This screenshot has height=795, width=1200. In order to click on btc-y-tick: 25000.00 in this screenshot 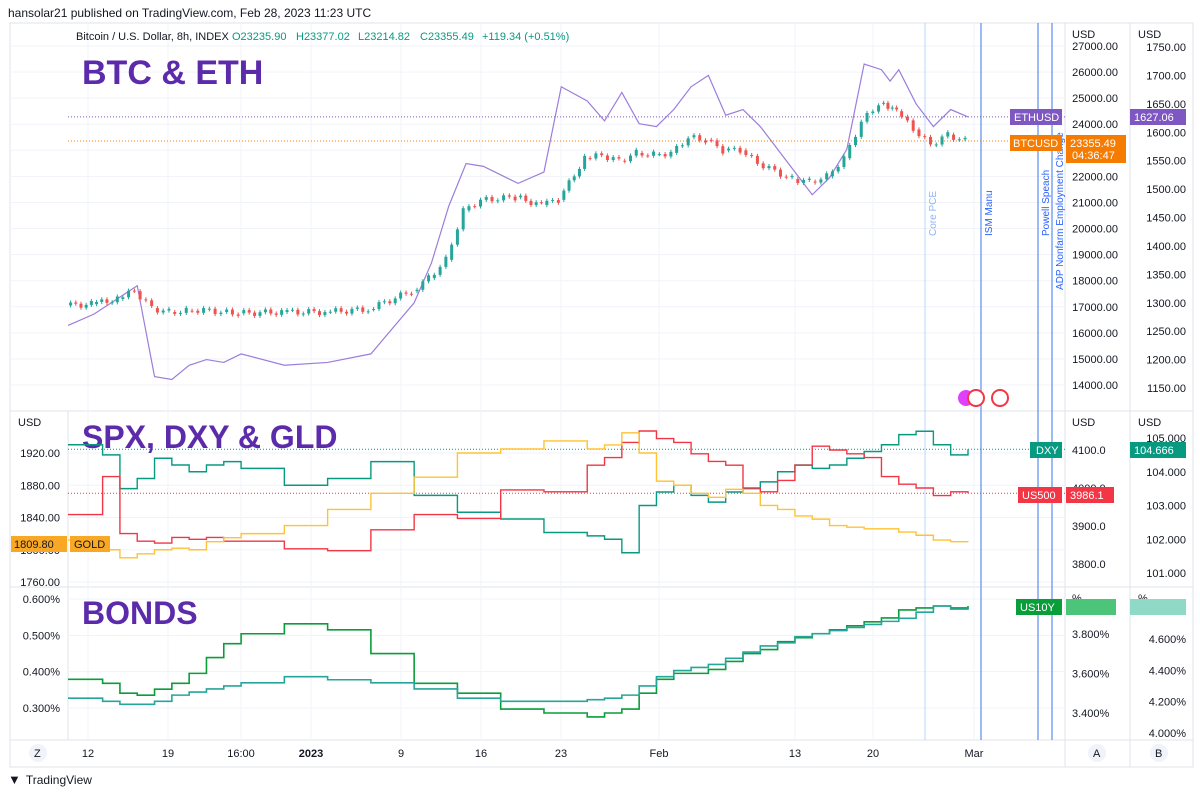, I will do `click(1095, 99)`.